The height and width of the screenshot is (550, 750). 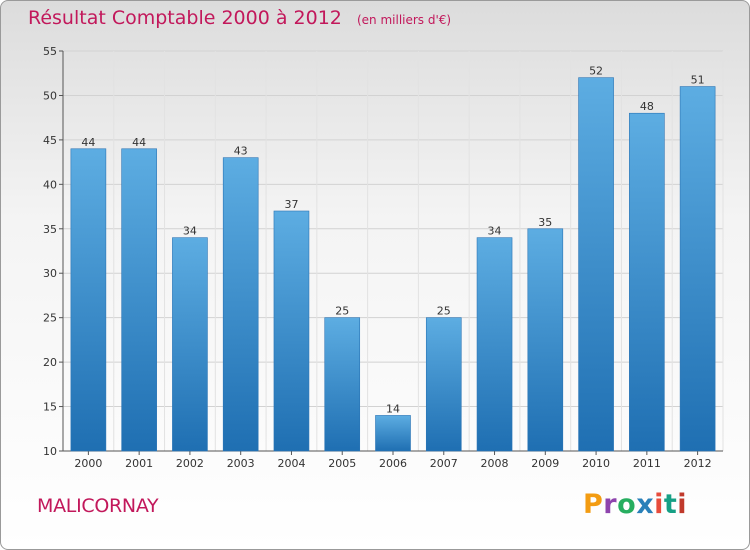 What do you see at coordinates (444, 311) in the screenshot?
I see `value-label-2007: 25` at bounding box center [444, 311].